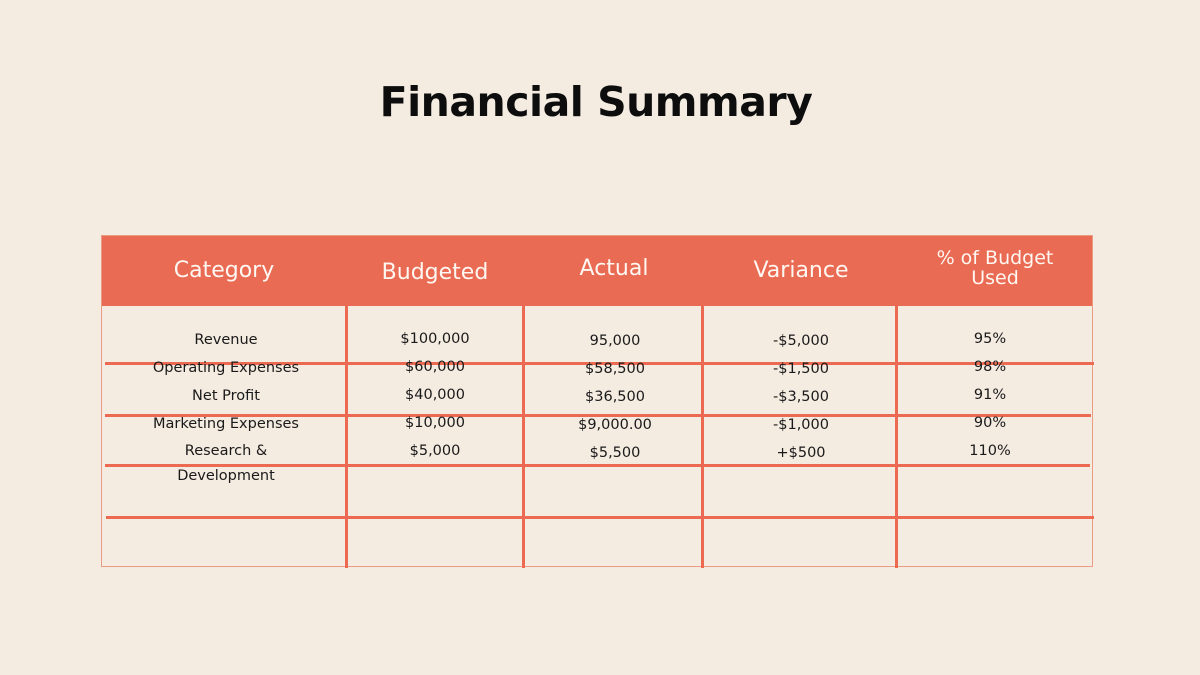 The image size is (1200, 675). What do you see at coordinates (801, 453) in the screenshot?
I see `table-cell-variance: +$500` at bounding box center [801, 453].